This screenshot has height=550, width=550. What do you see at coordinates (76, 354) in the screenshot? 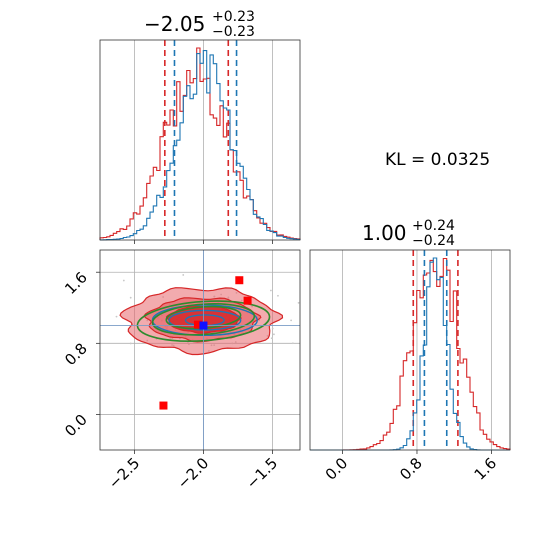
I see `joint-y-tick-label: 0.8` at bounding box center [76, 354].